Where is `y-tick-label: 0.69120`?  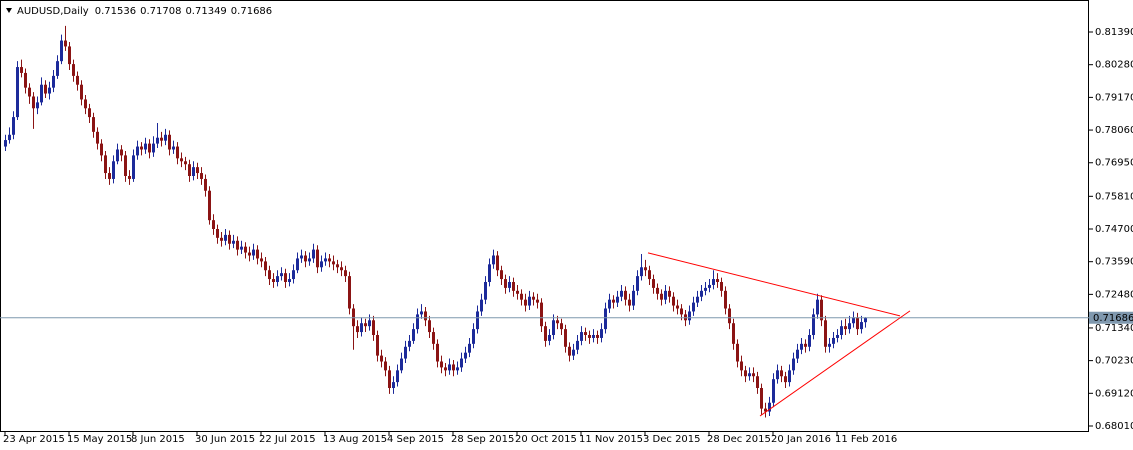
y-tick-label: 0.69120 is located at coordinates (1114, 393).